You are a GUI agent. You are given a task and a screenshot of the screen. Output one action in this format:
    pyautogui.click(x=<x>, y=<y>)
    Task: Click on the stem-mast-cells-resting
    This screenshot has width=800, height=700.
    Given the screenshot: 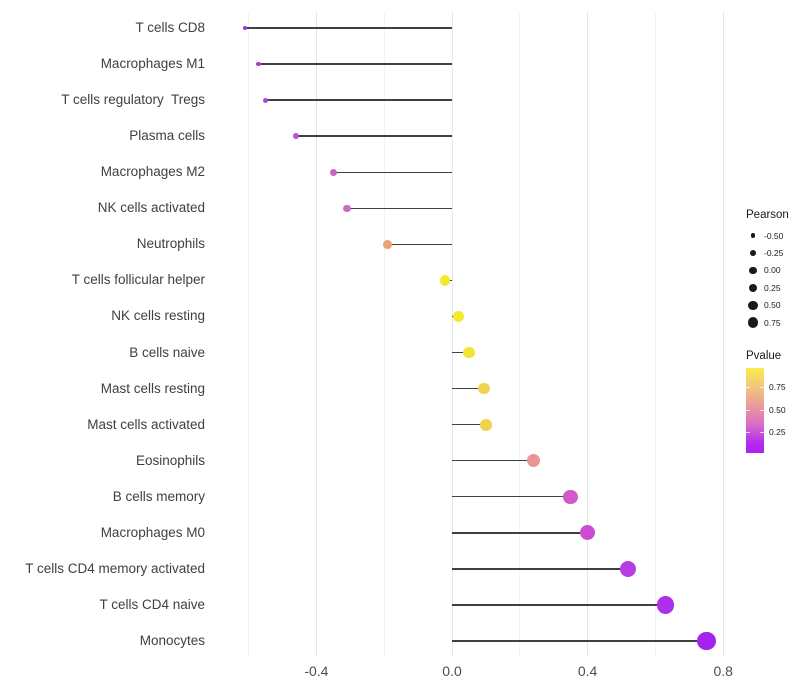 What is the action you would take?
    pyautogui.click(x=468, y=388)
    